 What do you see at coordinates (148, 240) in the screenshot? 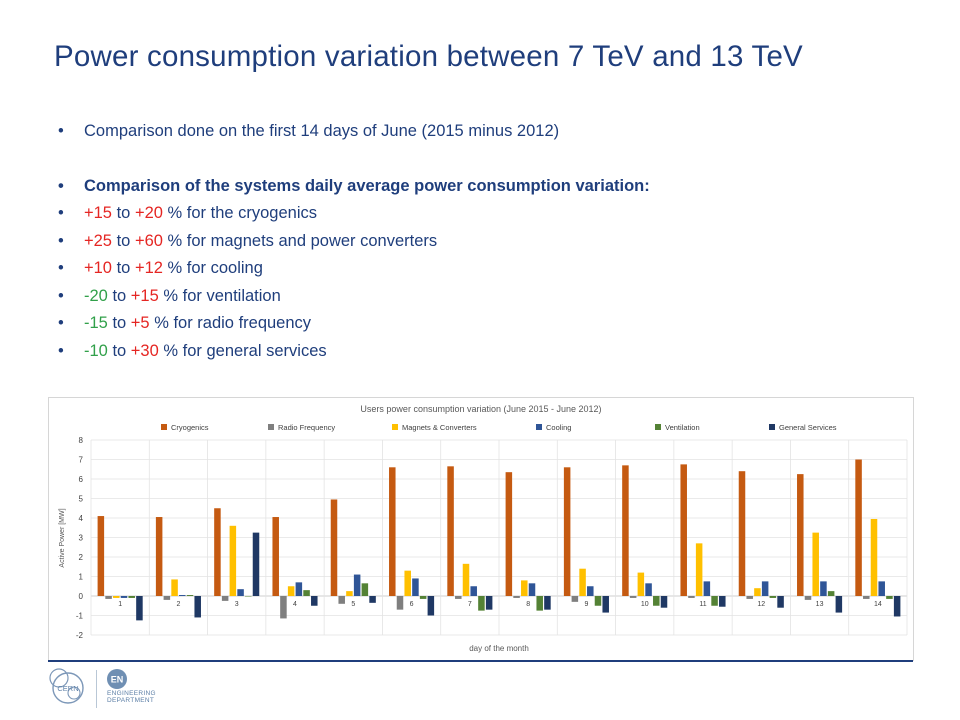
I see `range-high: +60` at bounding box center [148, 240].